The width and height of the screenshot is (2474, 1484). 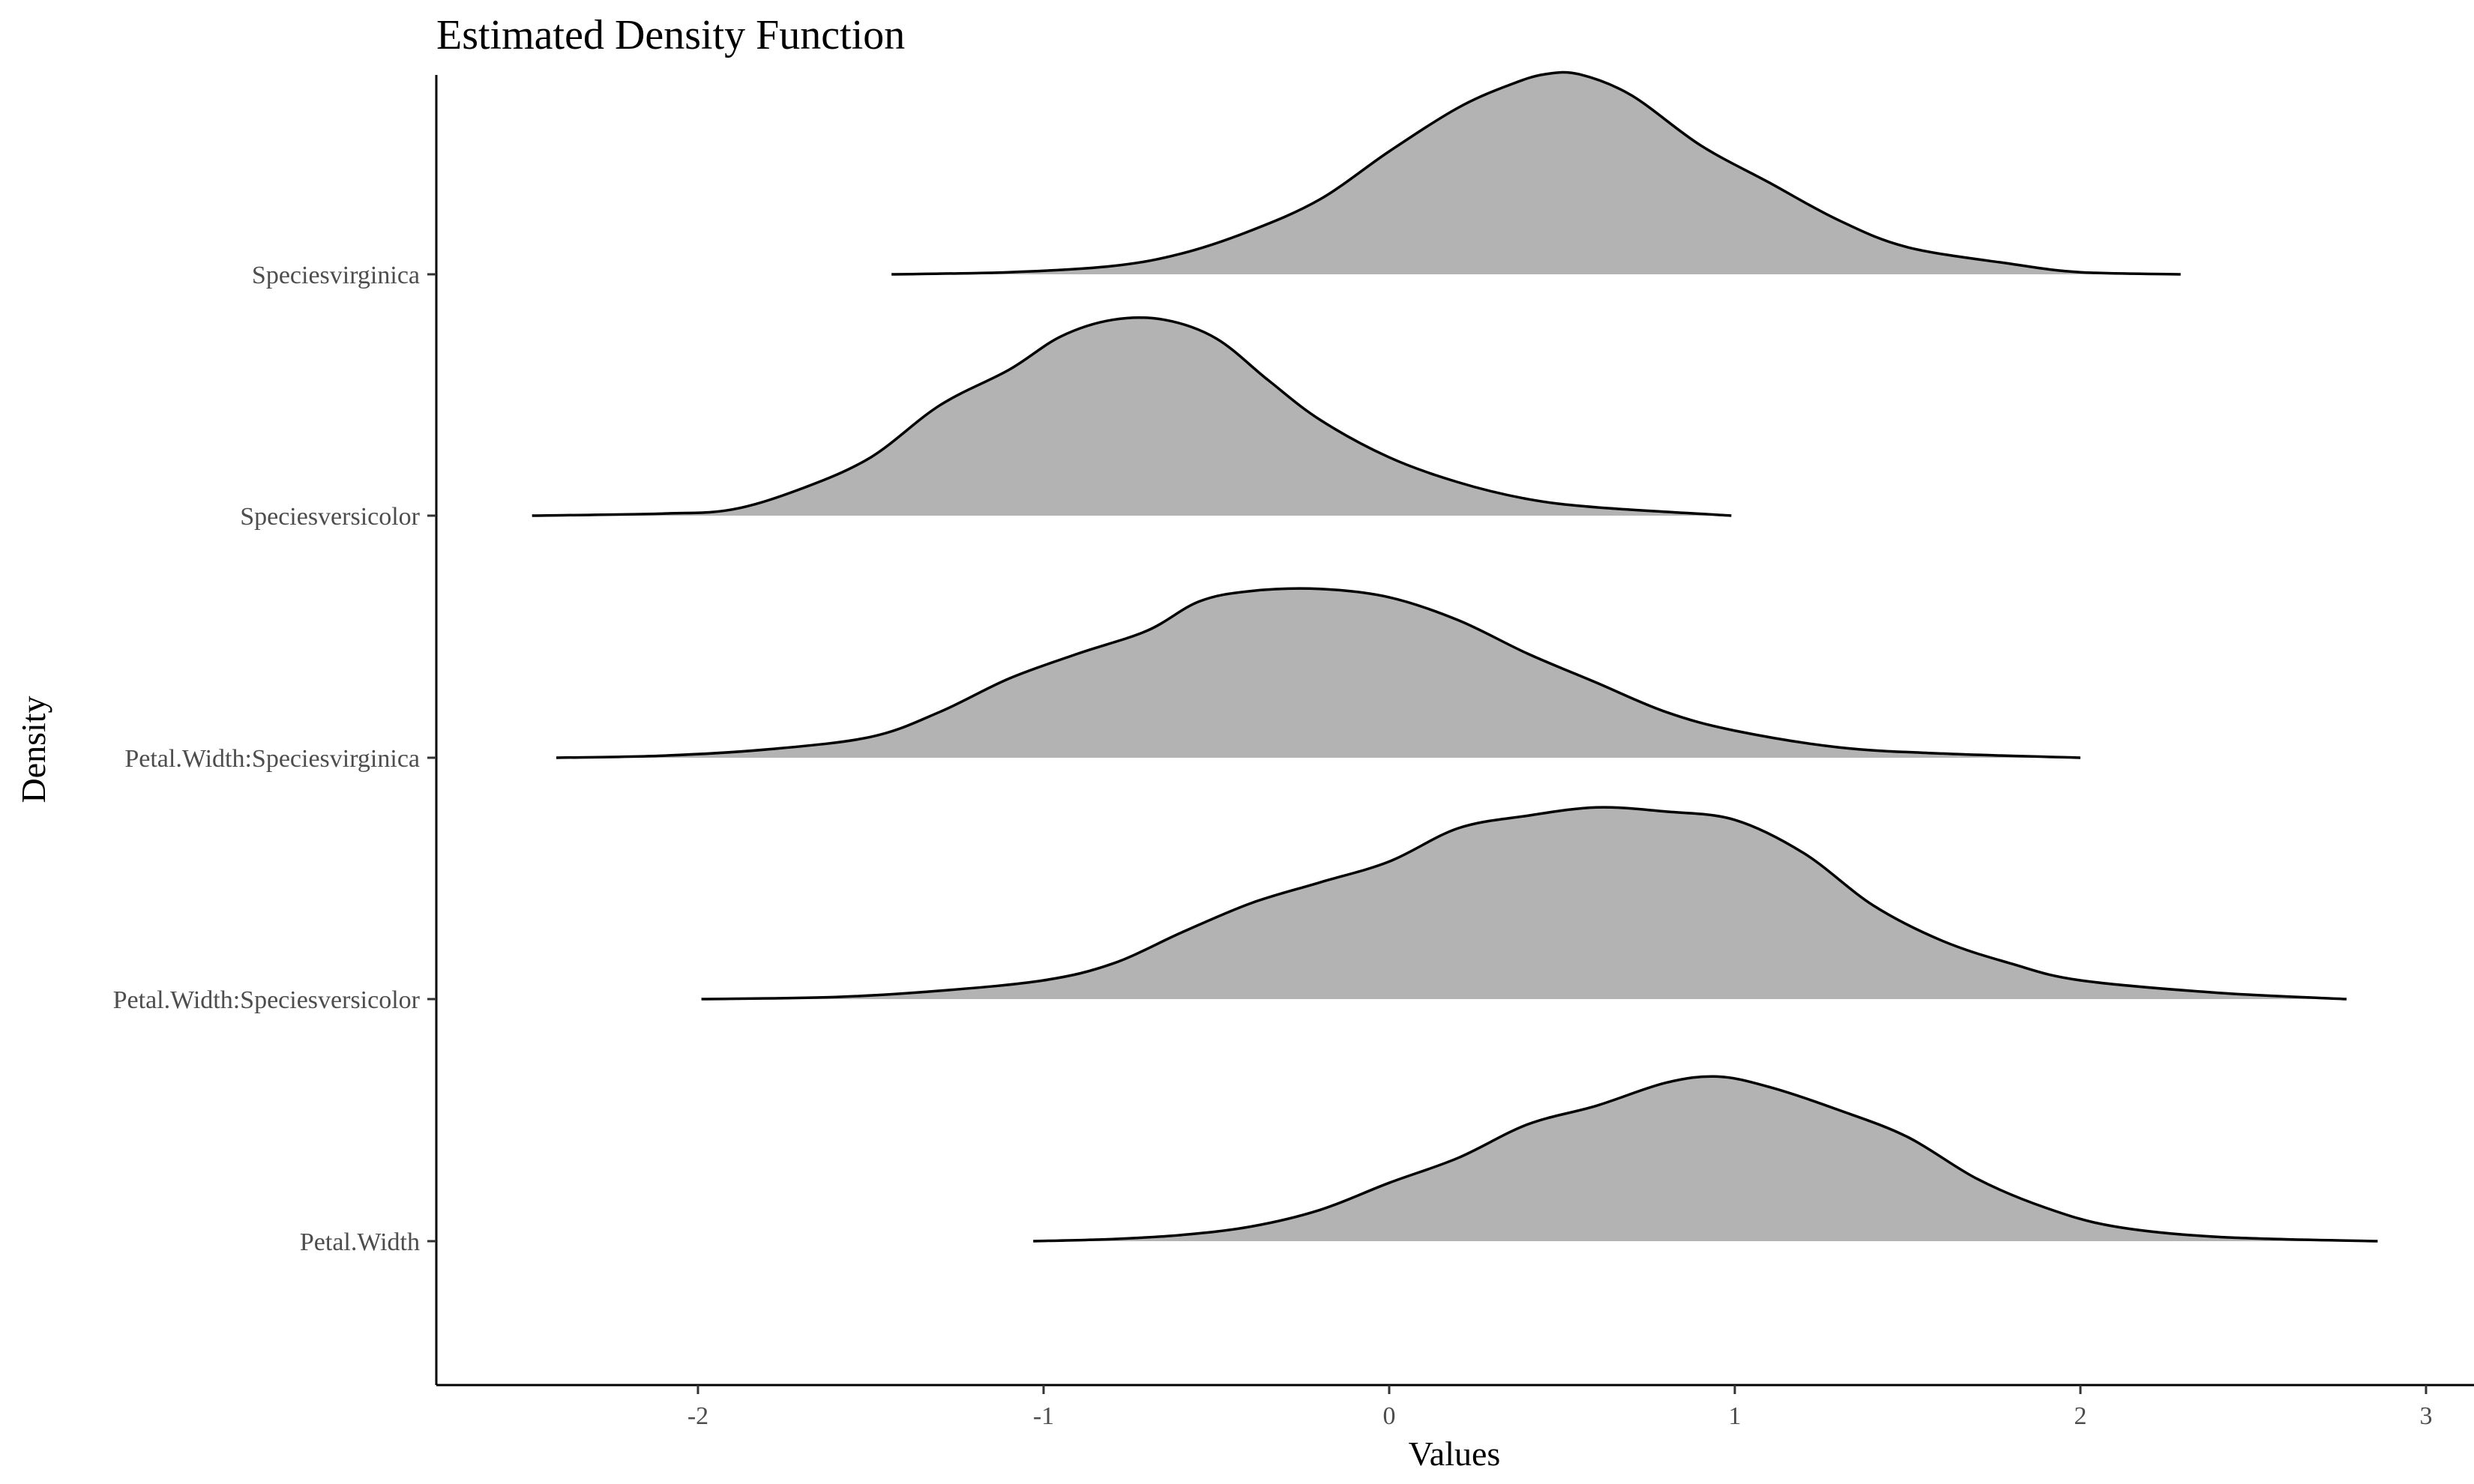 I want to click on ridge-petal-width-speciesvirginica, so click(x=1319, y=673).